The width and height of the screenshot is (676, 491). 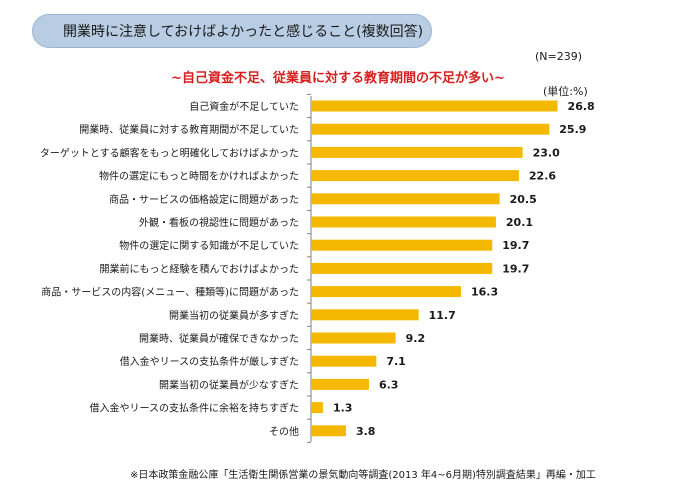 I want to click on value-label-0: 26.8, so click(x=581, y=106).